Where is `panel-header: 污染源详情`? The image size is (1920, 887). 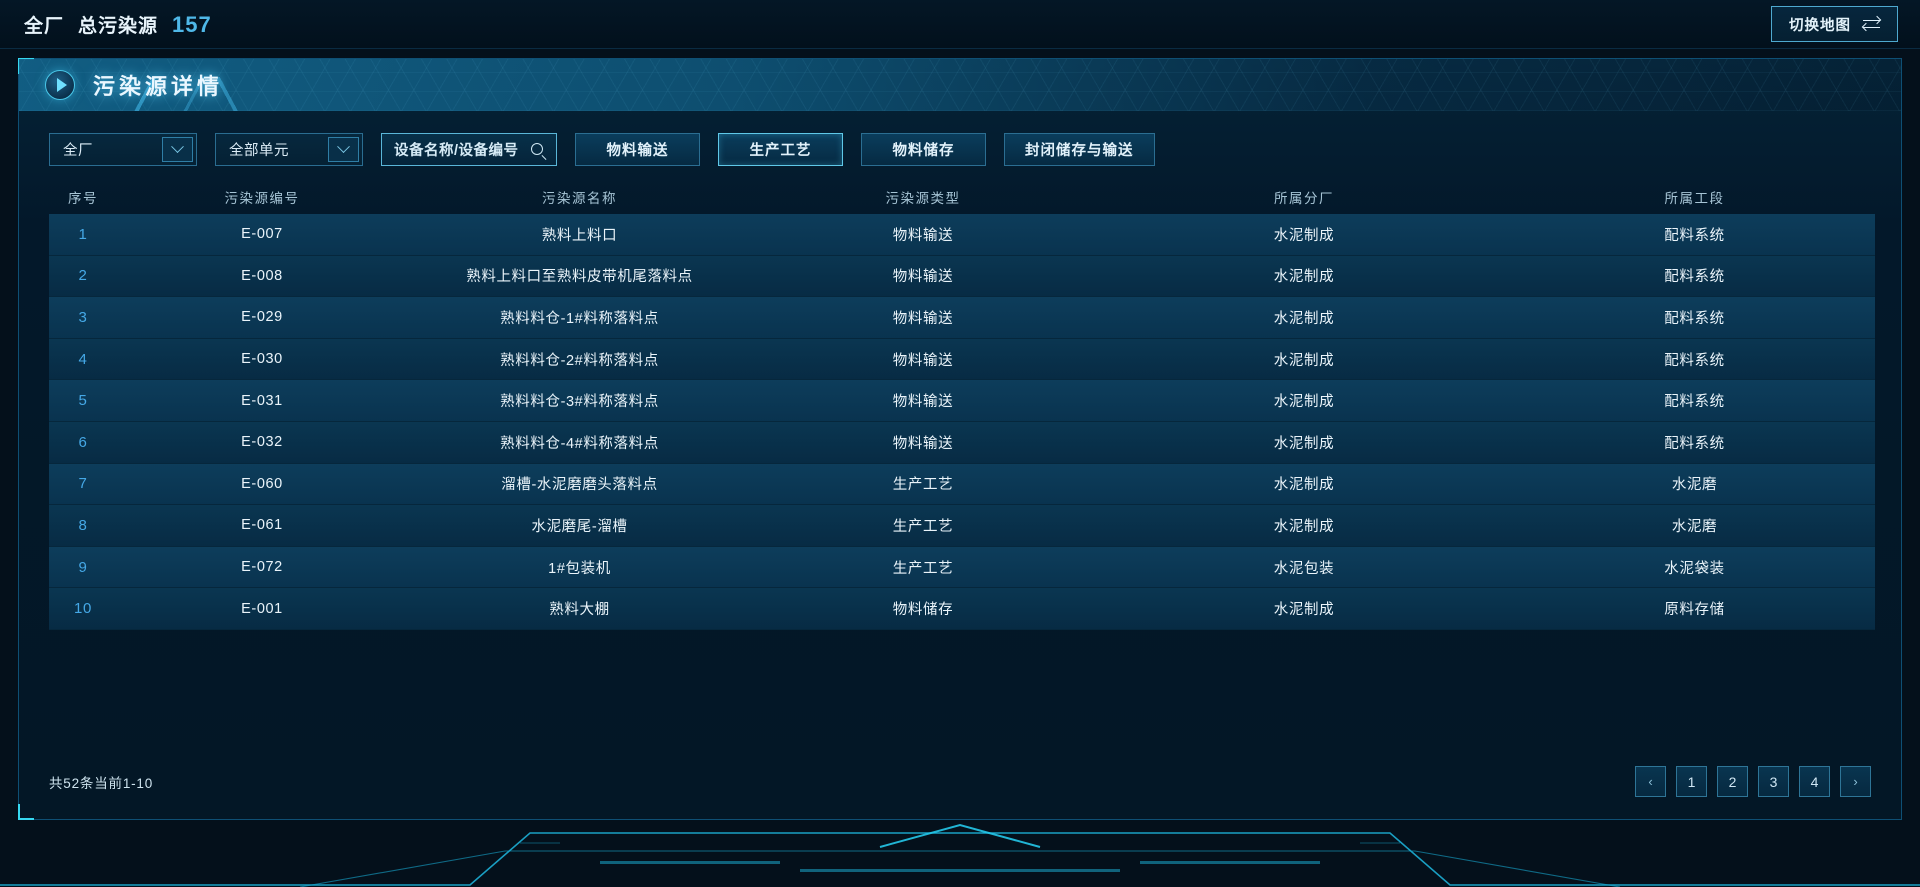
panel-header: 污染源详情 is located at coordinates (960, 85).